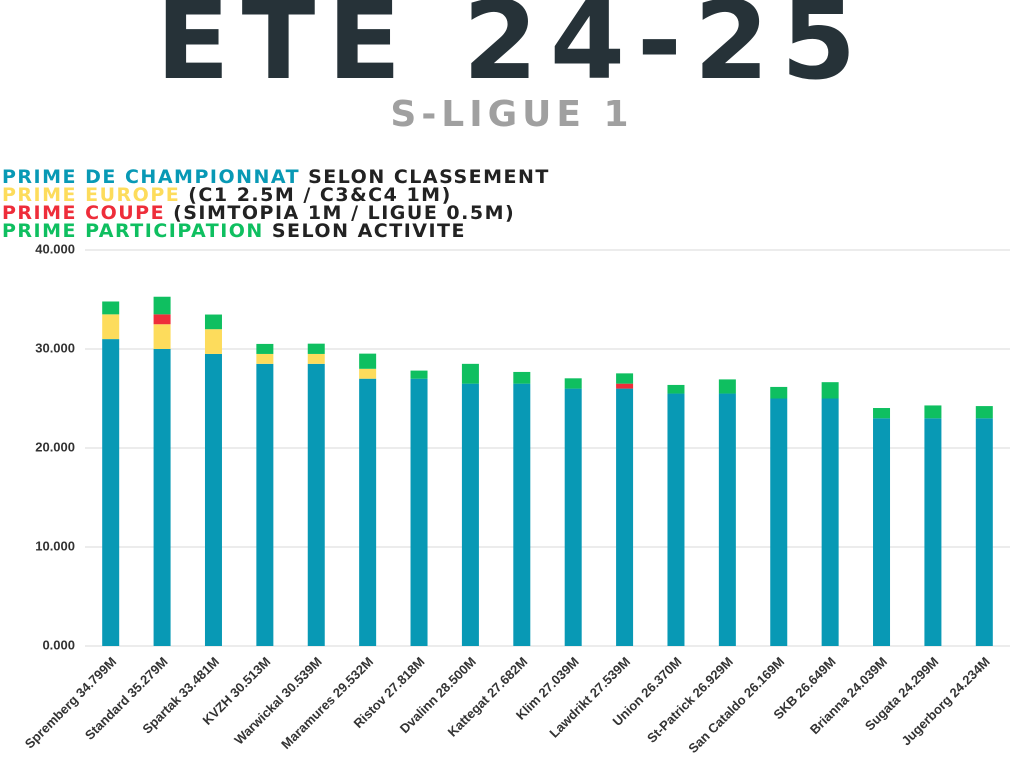  Describe the element at coordinates (327, 703) in the screenshot. I see `x-tick-label: Maramures 29.532M` at that location.